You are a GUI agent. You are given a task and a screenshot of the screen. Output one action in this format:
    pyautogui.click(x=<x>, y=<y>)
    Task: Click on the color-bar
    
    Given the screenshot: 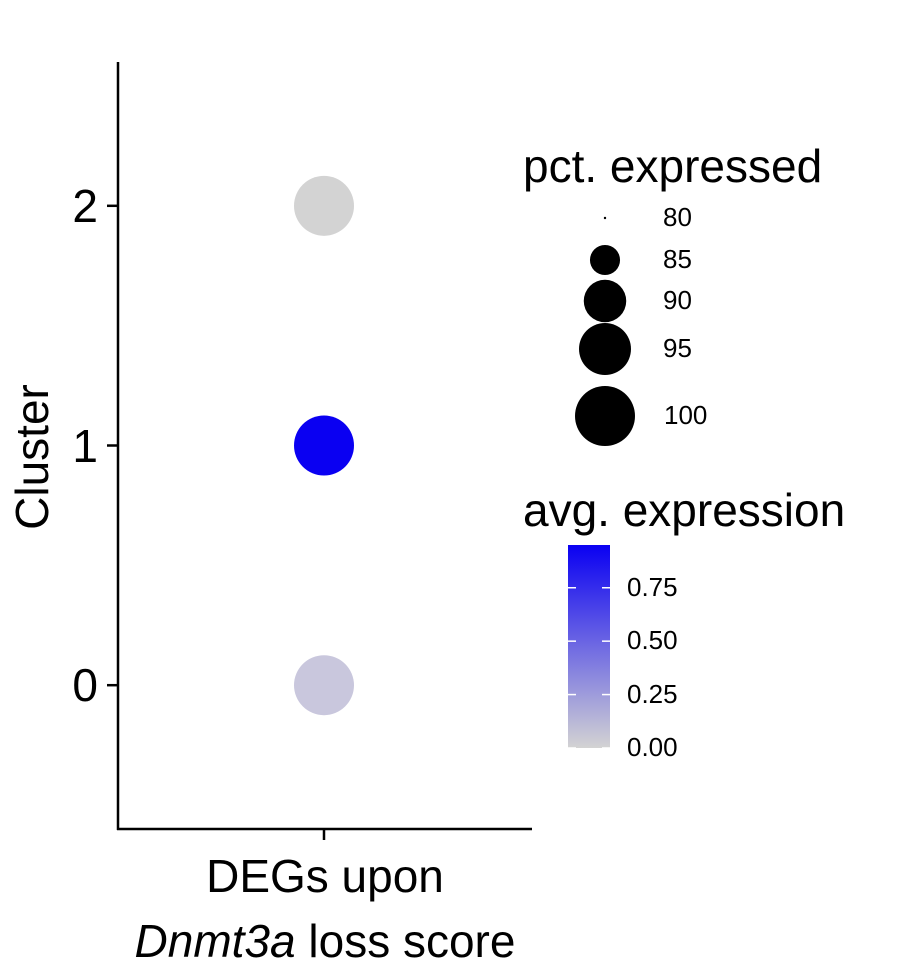 What is the action you would take?
    pyautogui.click(x=589, y=646)
    